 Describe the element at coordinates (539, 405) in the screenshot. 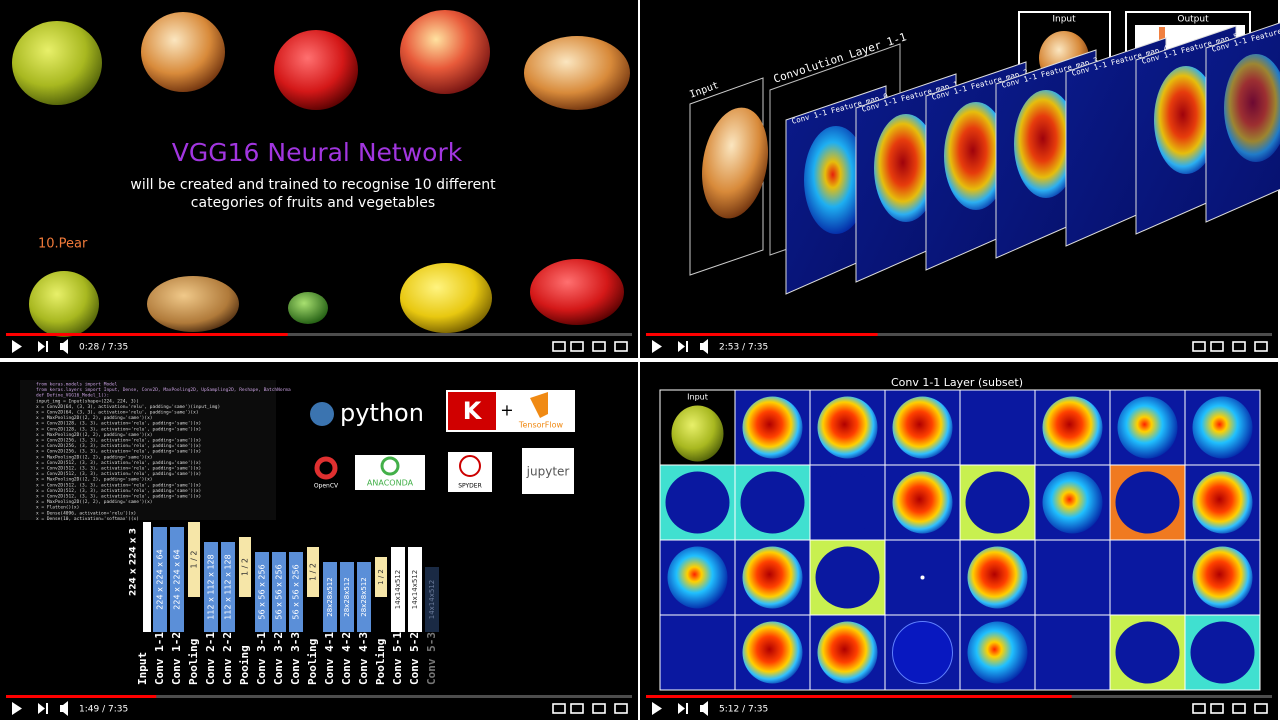

I see `tensorflow-icon` at that location.